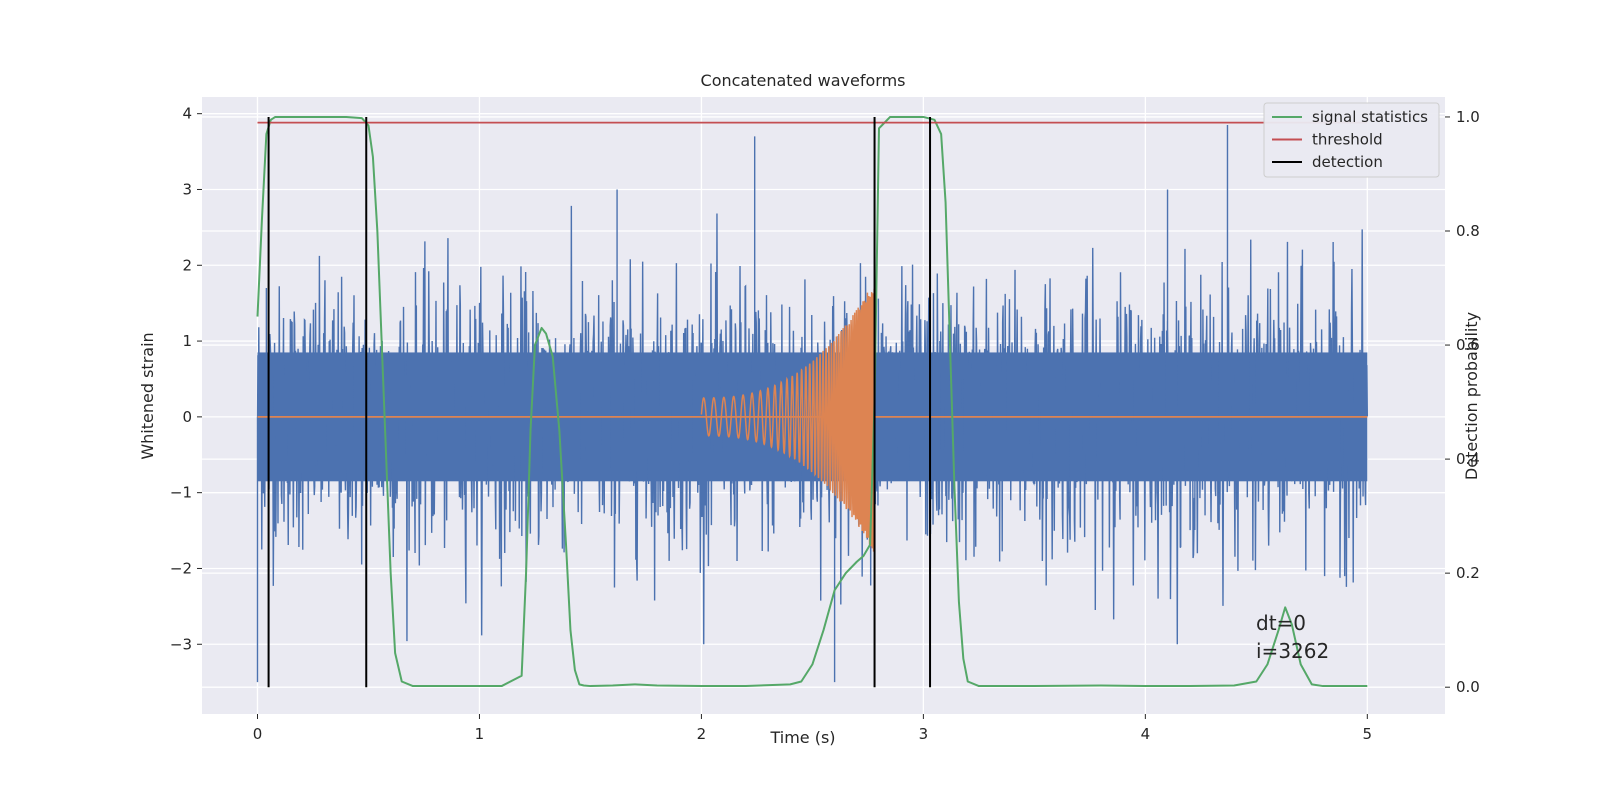  I want to click on y-tick-label-4: 1, so click(187, 341).